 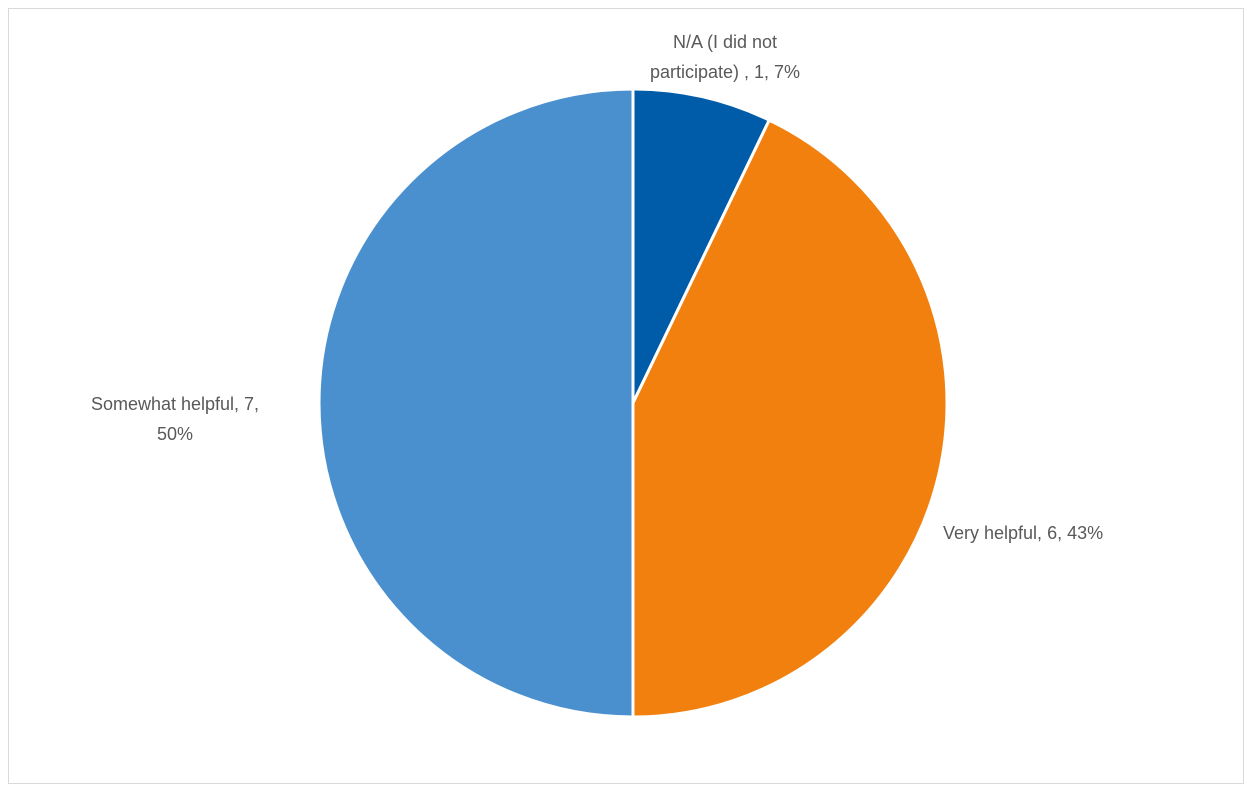 I want to click on data-label-n-a-i-did-not-participate: N/A (I did not participate) , 1, 7%, so click(x=725, y=57).